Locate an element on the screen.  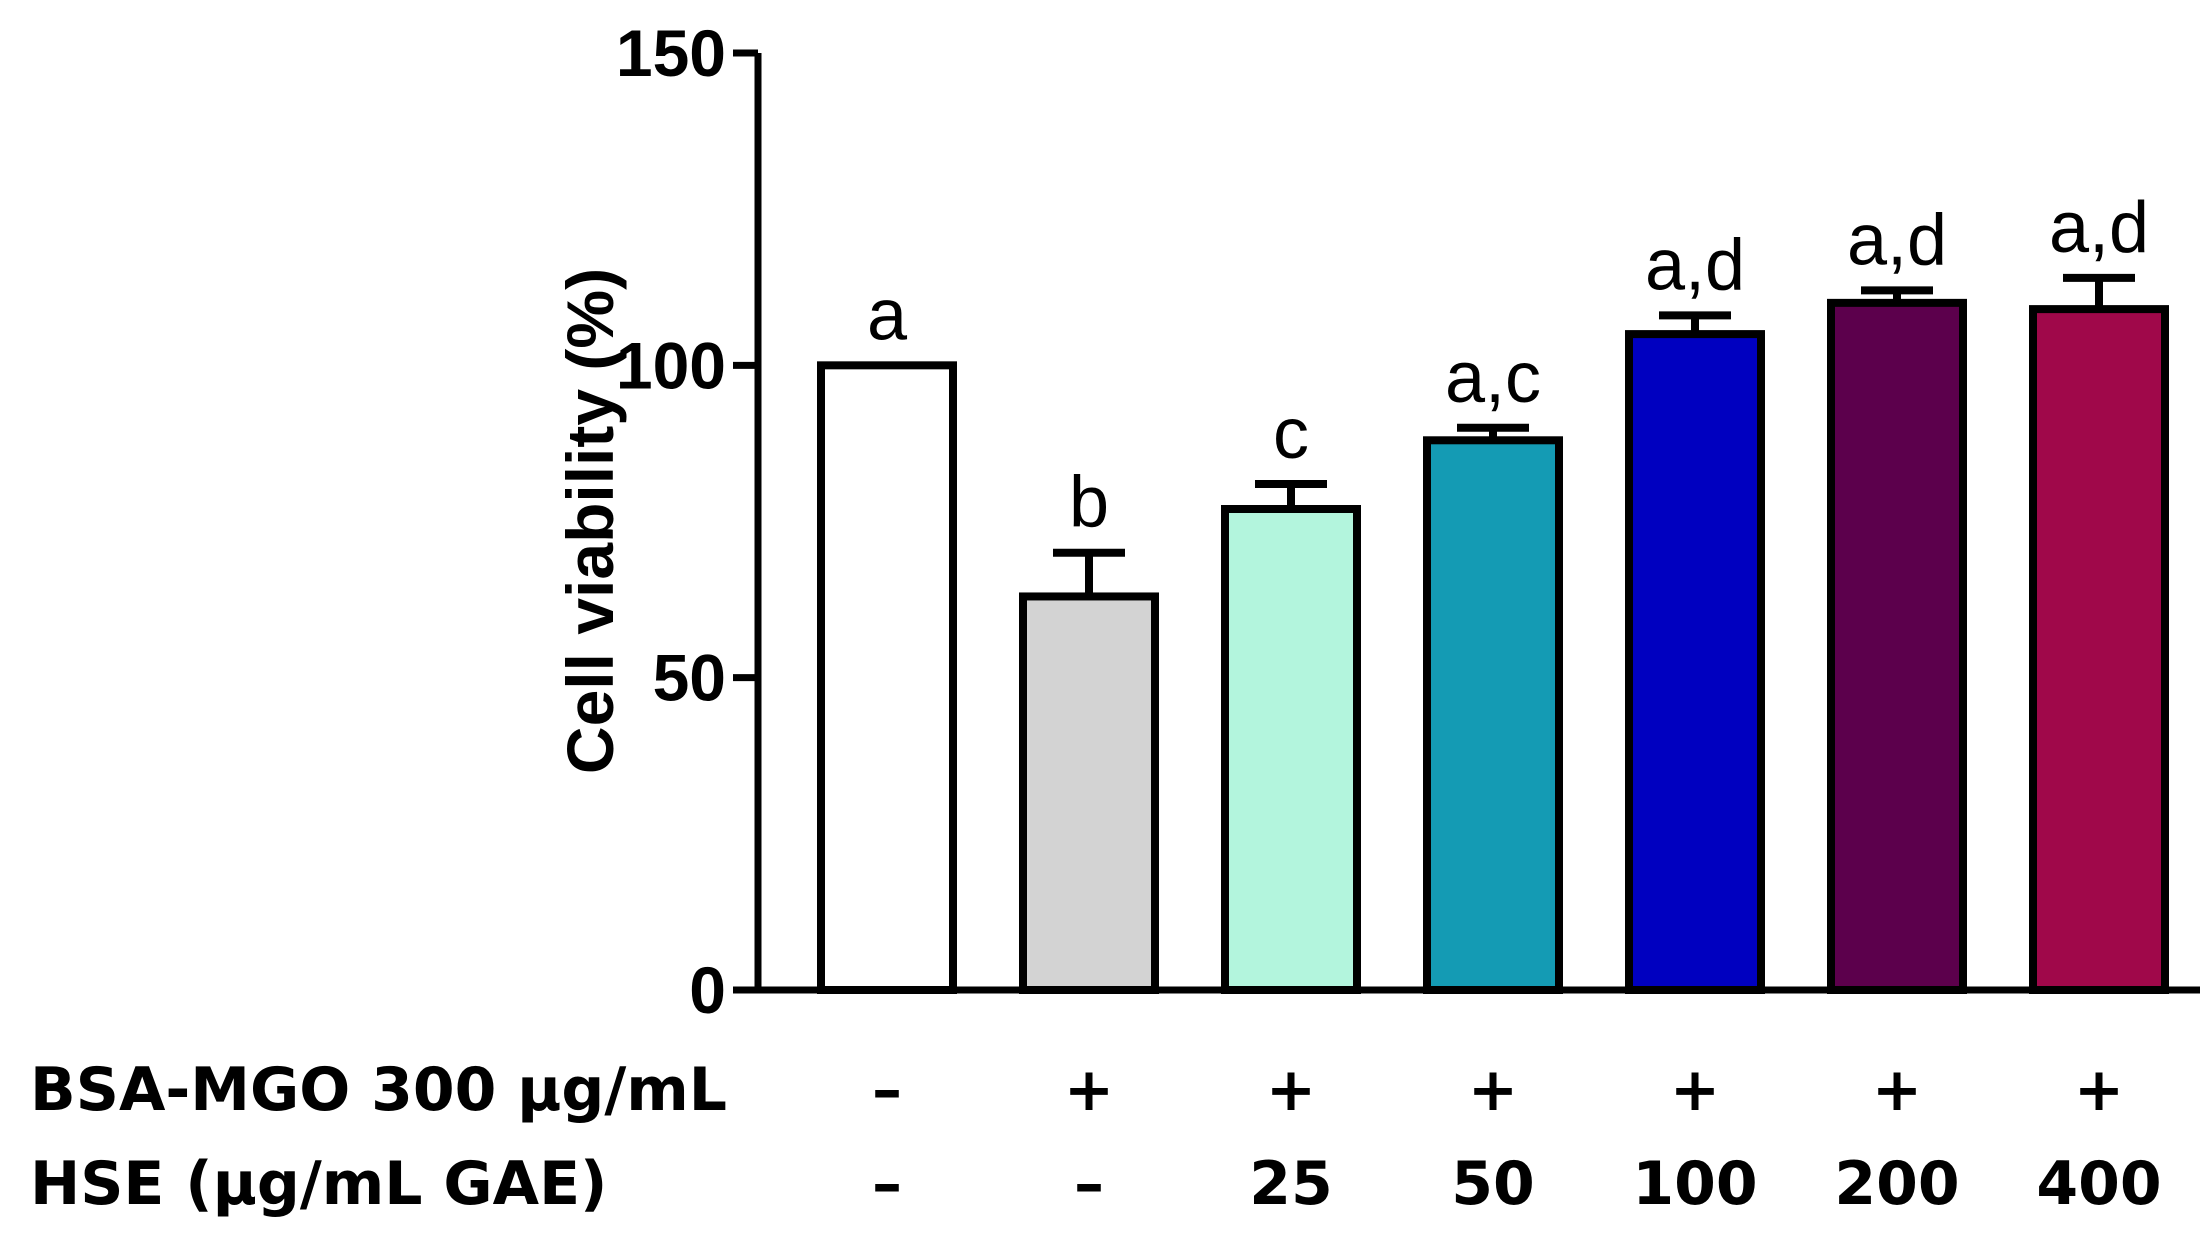
condition-value: 200 is located at coordinates (1896, 1184).